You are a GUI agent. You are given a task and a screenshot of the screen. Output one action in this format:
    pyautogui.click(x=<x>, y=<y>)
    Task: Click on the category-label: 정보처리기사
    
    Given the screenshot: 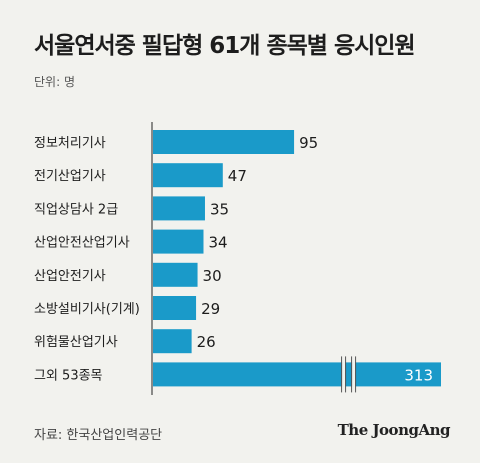 What is the action you would take?
    pyautogui.click(x=70, y=143)
    